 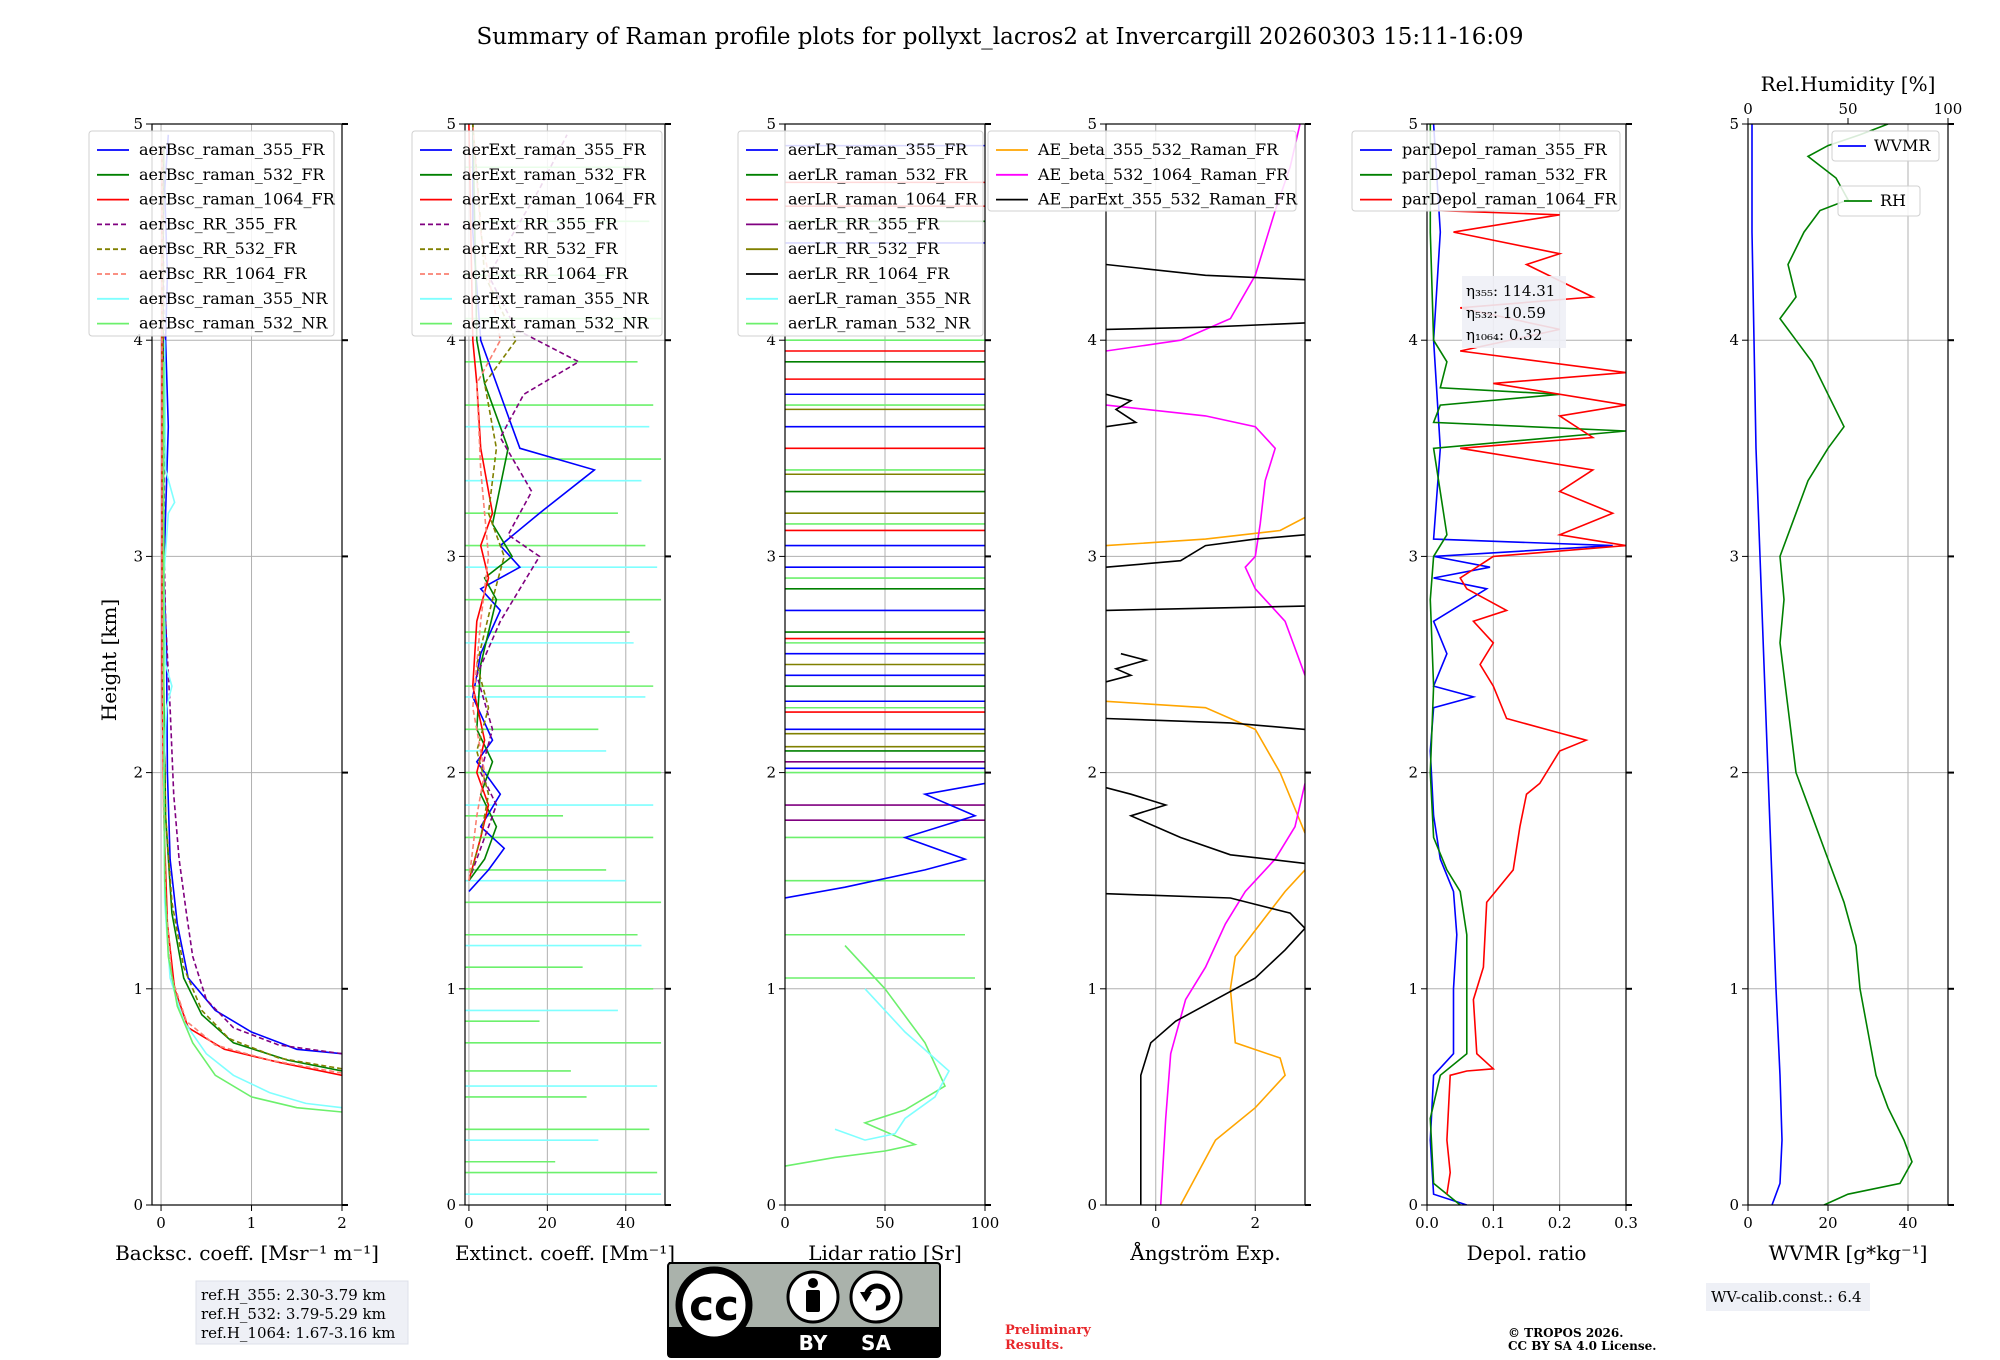 What do you see at coordinates (1167, 199) in the screenshot?
I see `legend-entry: AE_parExt_355_532_Raman_FR` at bounding box center [1167, 199].